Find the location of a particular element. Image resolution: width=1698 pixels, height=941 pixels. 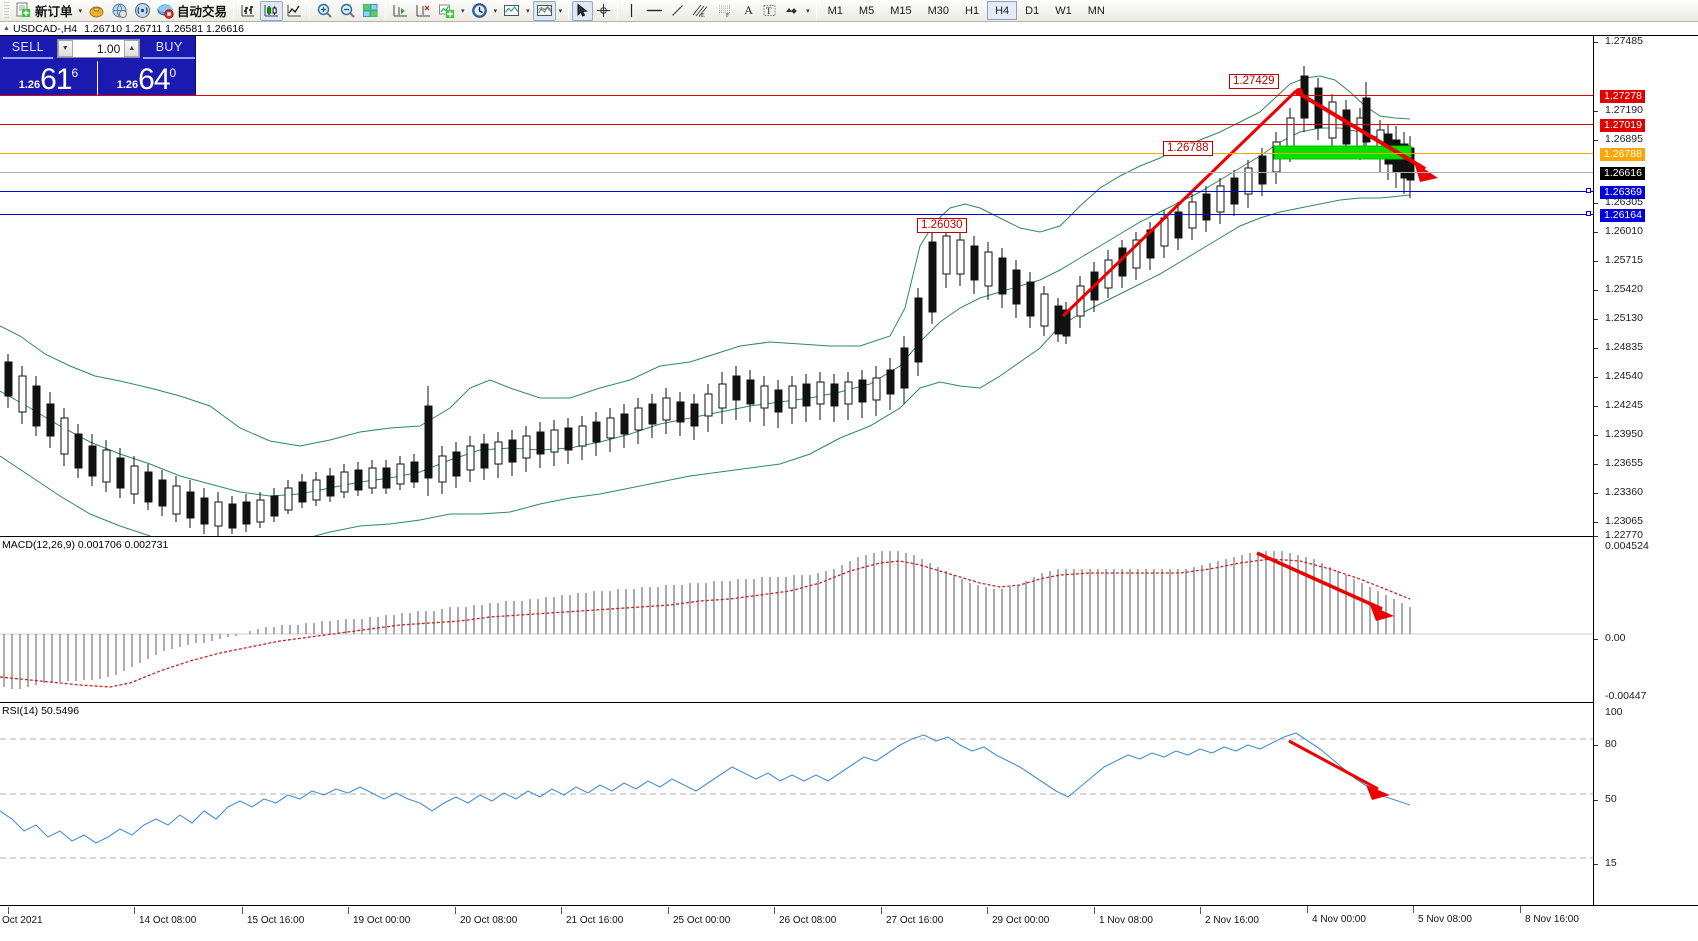

template-apply-dropdown-icon: ▾ is located at coordinates (560, 11).